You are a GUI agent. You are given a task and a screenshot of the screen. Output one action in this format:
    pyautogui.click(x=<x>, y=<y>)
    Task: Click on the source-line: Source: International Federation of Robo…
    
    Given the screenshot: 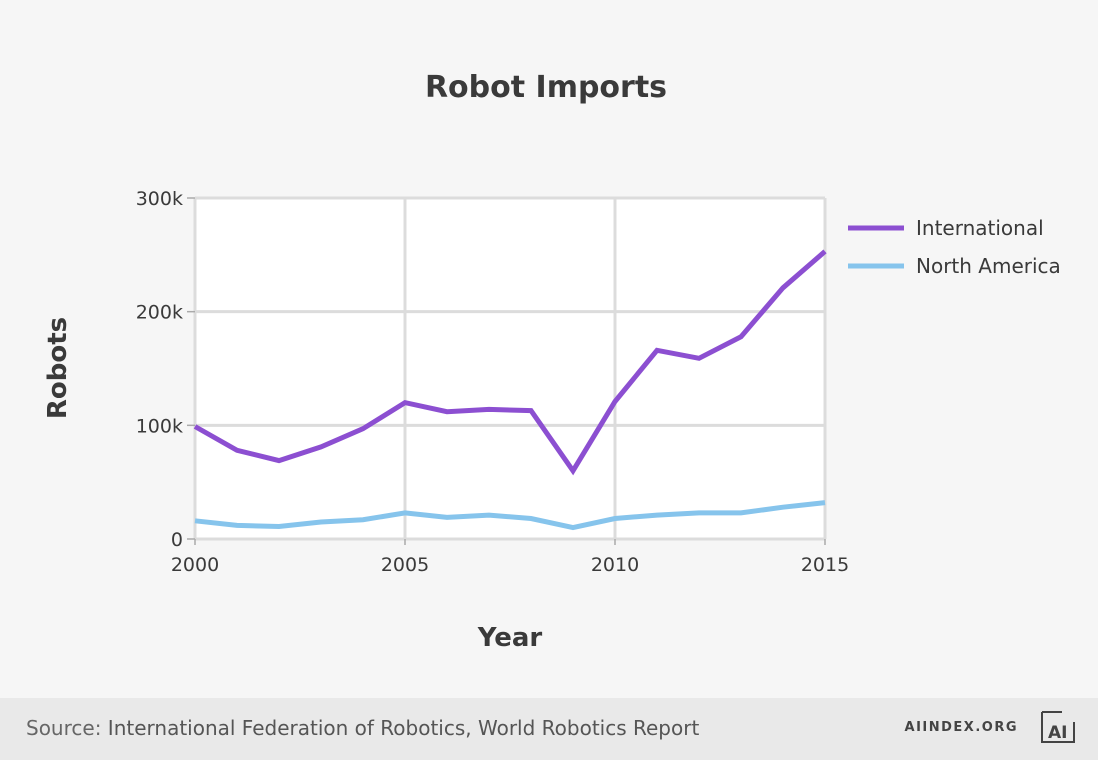 What is the action you would take?
    pyautogui.click(x=362, y=728)
    